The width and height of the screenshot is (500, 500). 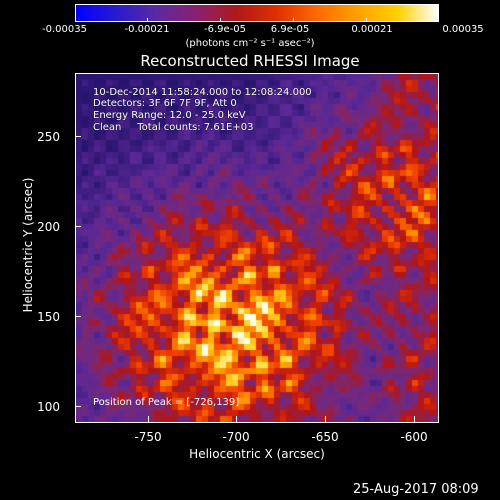 What do you see at coordinates (416, 489) in the screenshot?
I see `plot-timestamp: 25-Aug-2017 08:09` at bounding box center [416, 489].